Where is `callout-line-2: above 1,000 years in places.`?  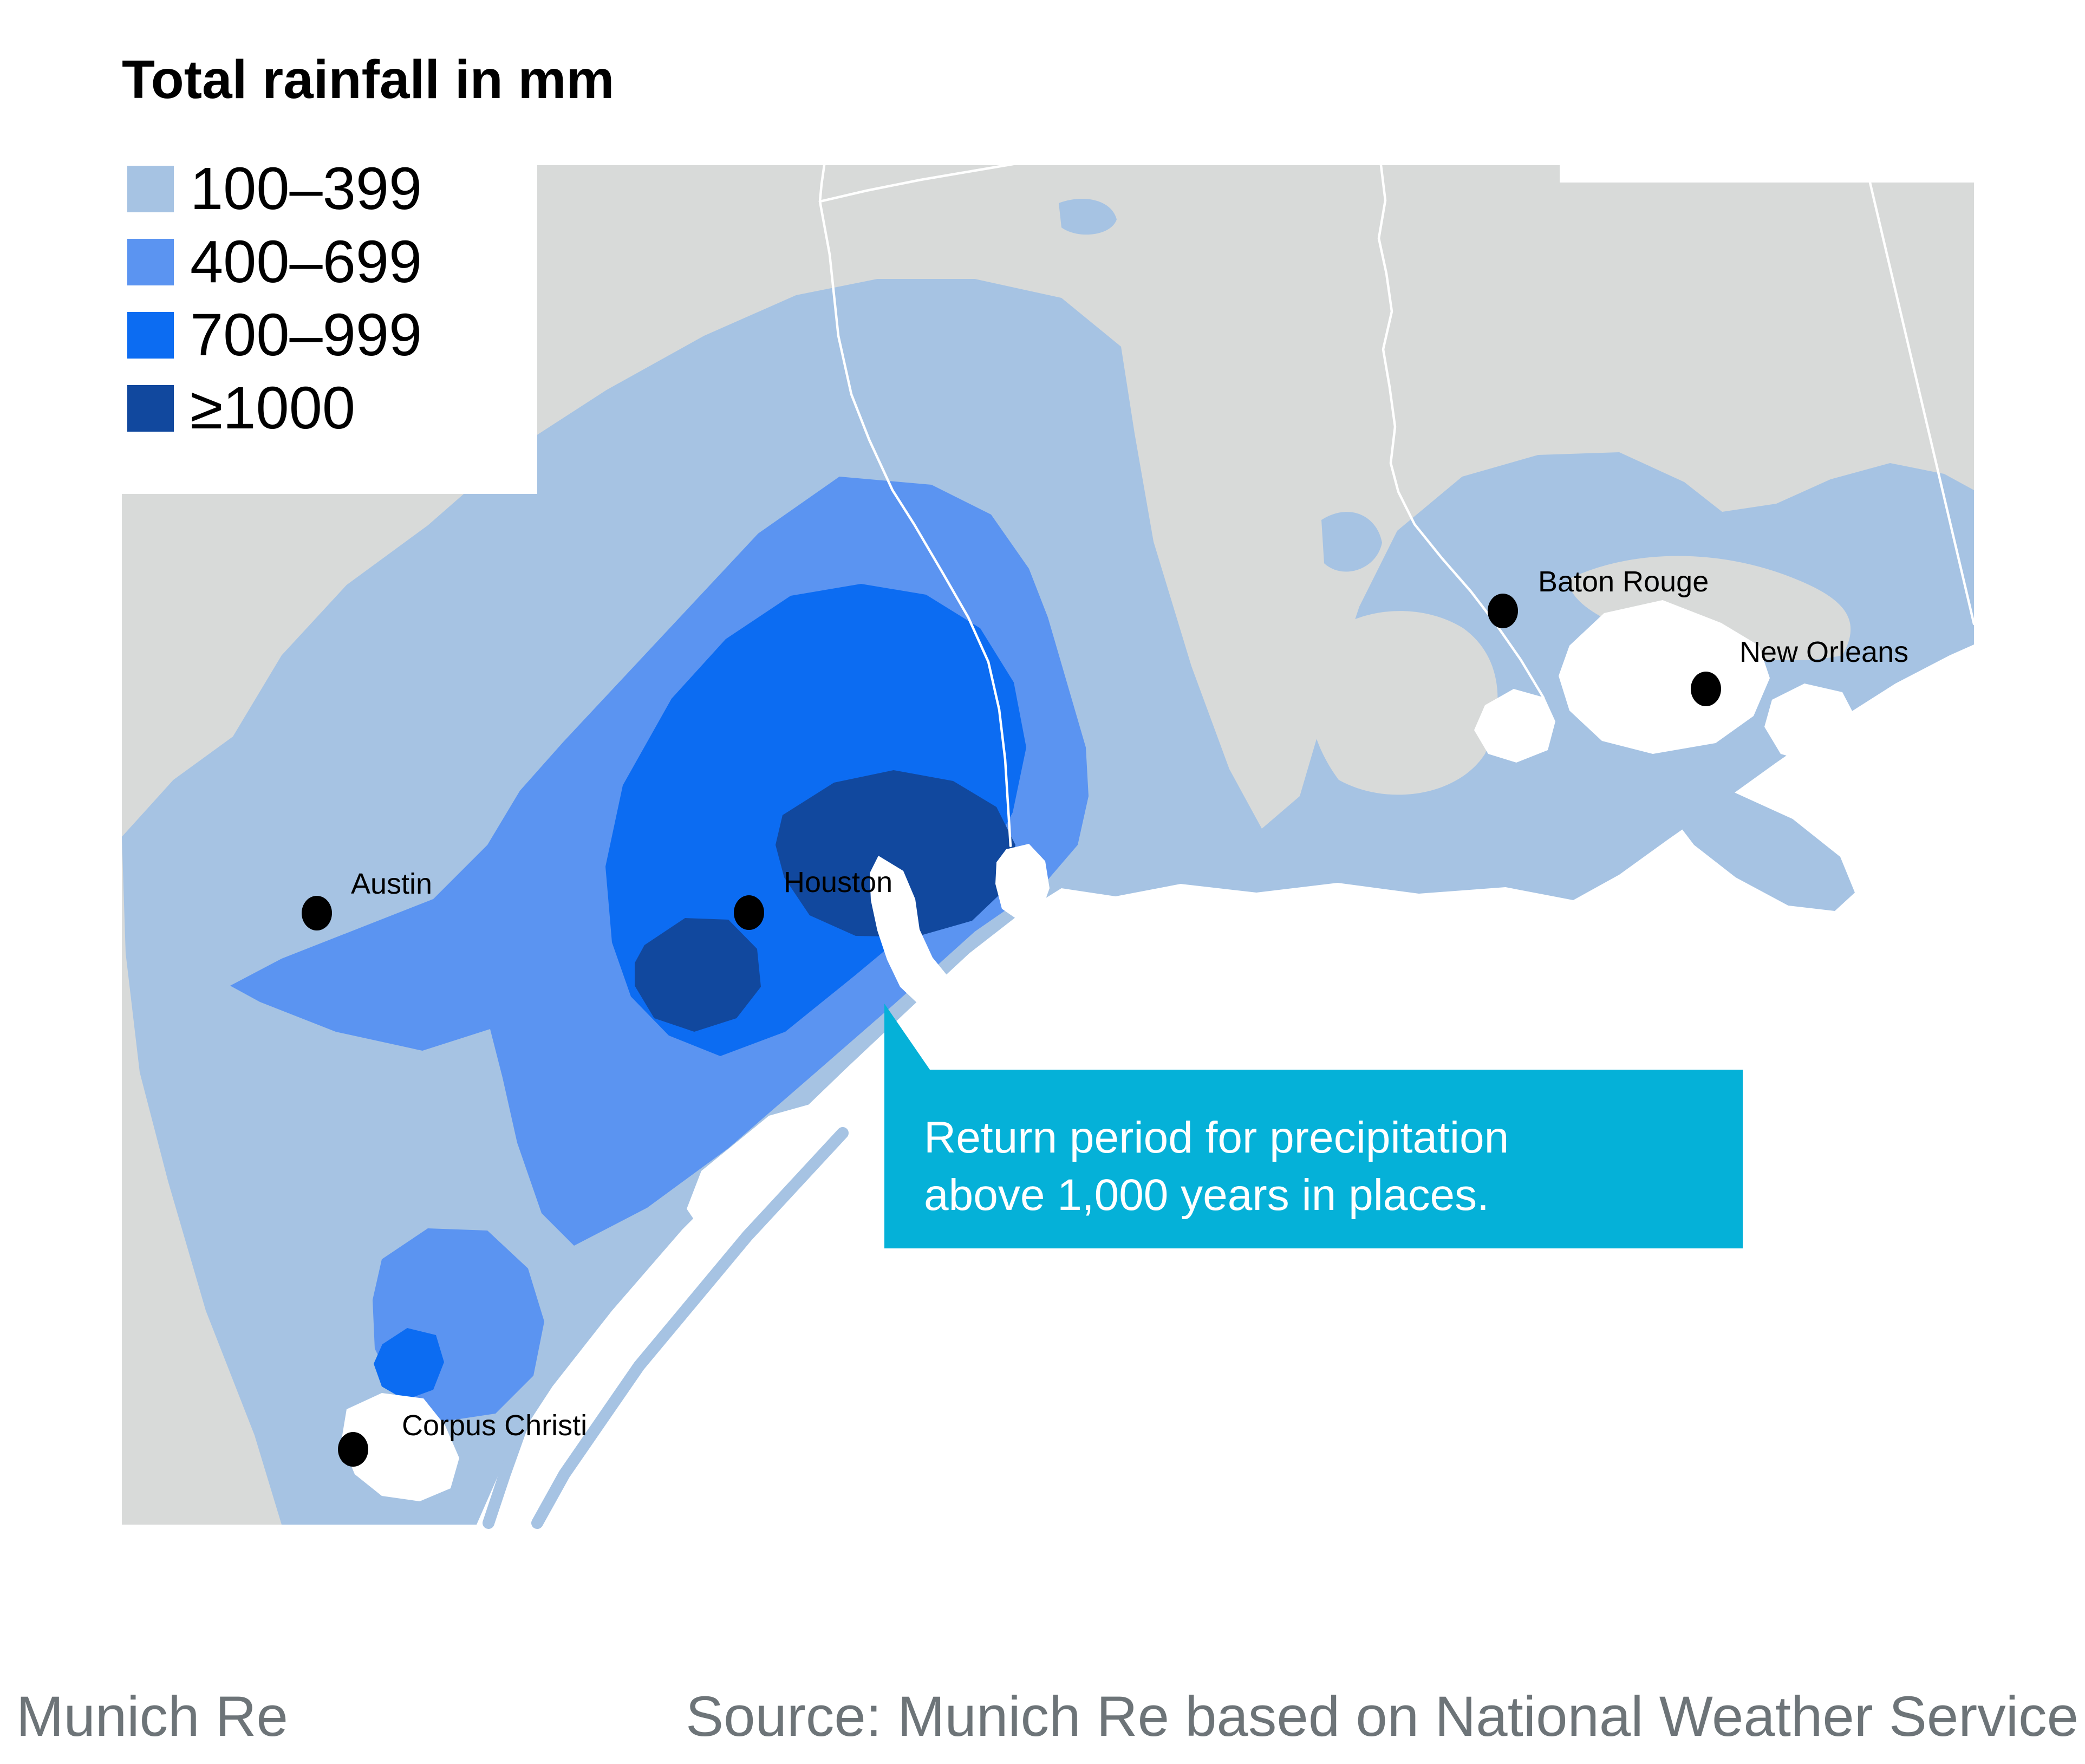
callout-line-2: above 1,000 years in places. is located at coordinates (1206, 1195).